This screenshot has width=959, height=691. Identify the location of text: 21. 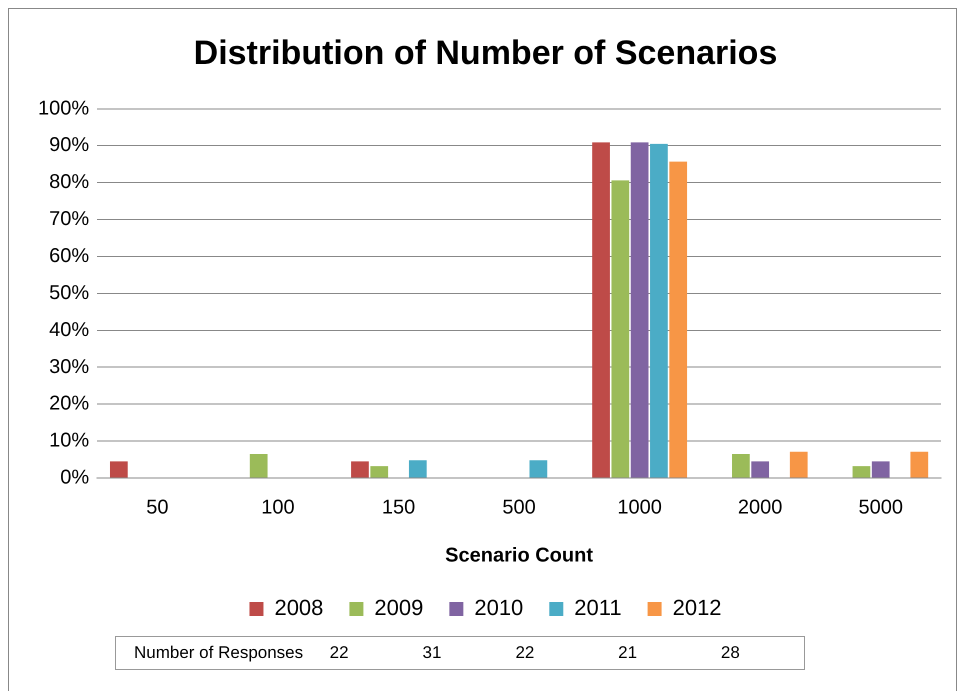
(628, 653).